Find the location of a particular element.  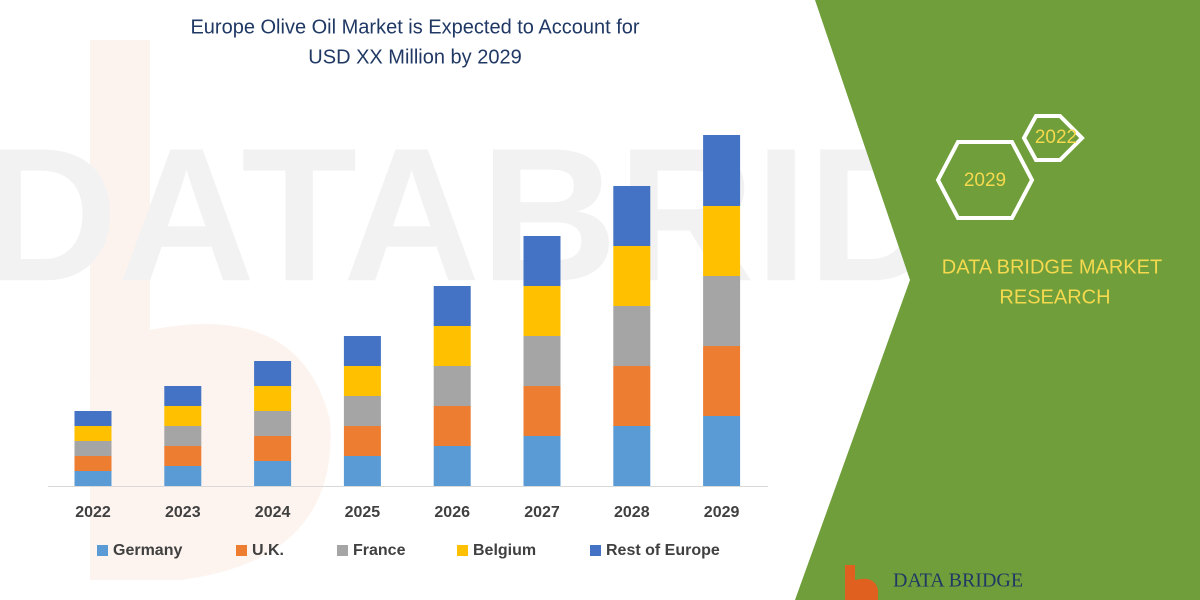

x-tick-label: 2022 is located at coordinates (93, 512).